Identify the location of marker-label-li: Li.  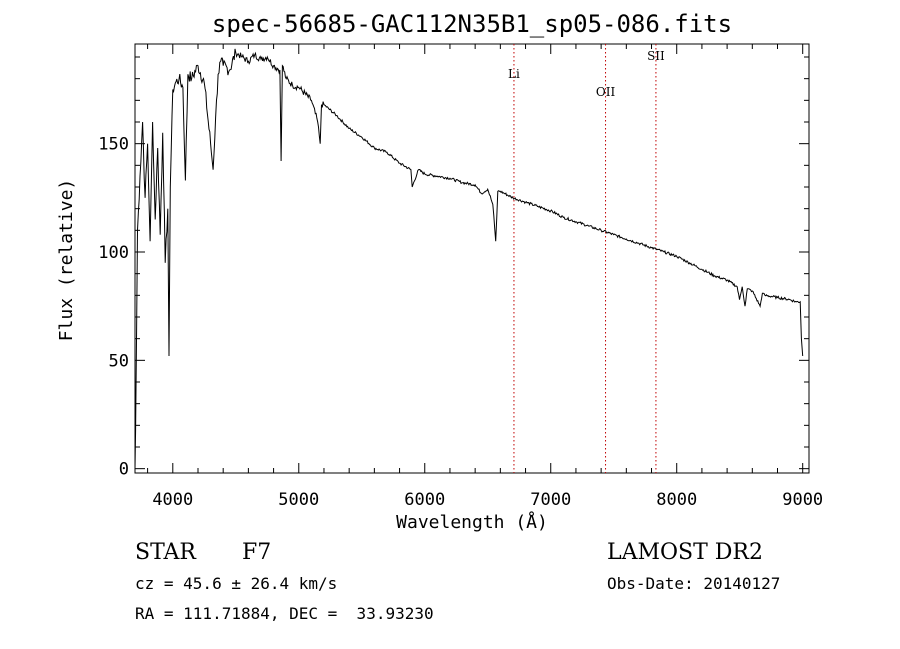
(514, 74).